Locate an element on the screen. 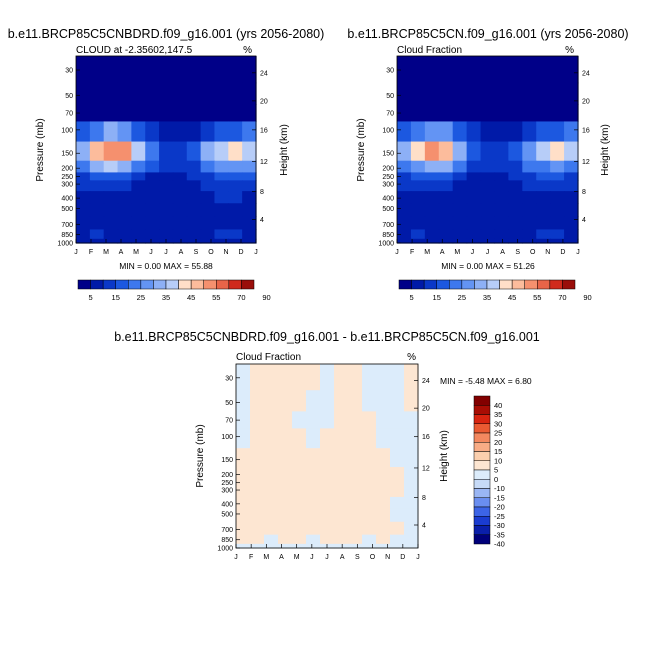 The image size is (654, 654). height-tick-label: 12 is located at coordinates (426, 468).